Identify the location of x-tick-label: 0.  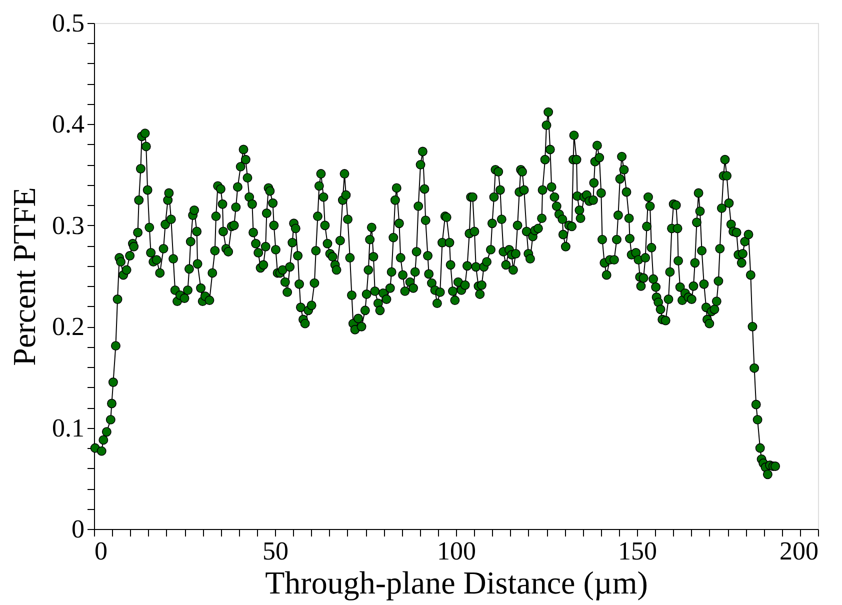
(101, 551).